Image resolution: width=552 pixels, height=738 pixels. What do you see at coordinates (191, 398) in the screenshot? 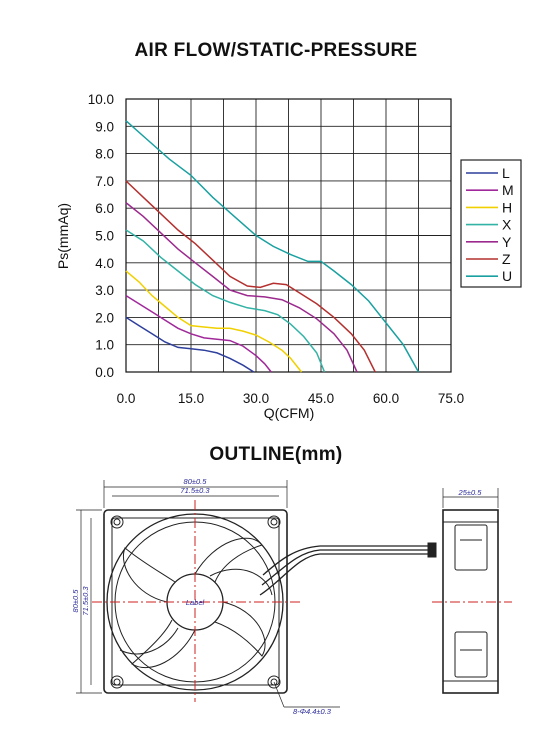
I see `x-tick-label: 15.0` at bounding box center [191, 398].